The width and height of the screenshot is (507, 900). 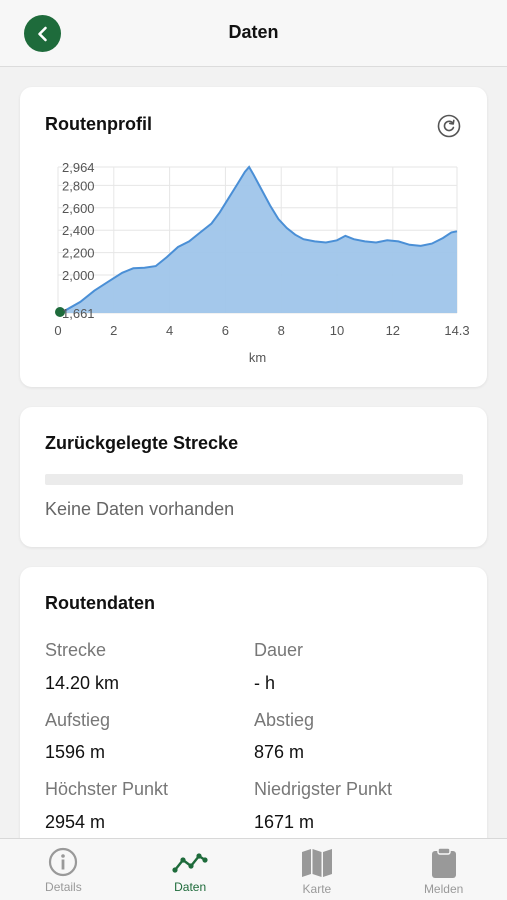 What do you see at coordinates (317, 889) in the screenshot?
I see `tab-karte-label: Karte` at bounding box center [317, 889].